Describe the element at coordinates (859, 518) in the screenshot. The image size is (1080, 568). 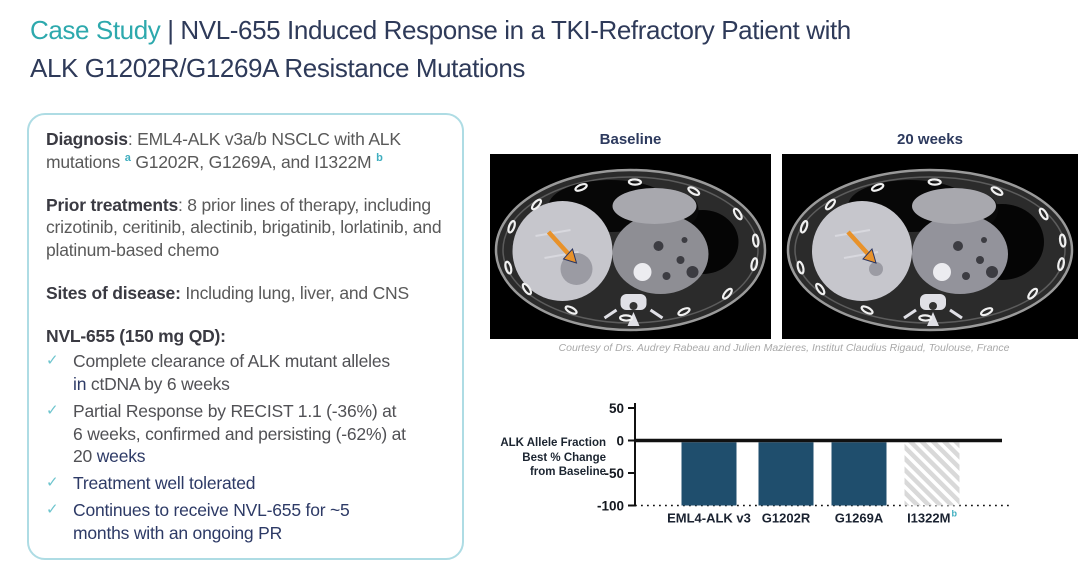
I see `svg-text: G1269A` at that location.